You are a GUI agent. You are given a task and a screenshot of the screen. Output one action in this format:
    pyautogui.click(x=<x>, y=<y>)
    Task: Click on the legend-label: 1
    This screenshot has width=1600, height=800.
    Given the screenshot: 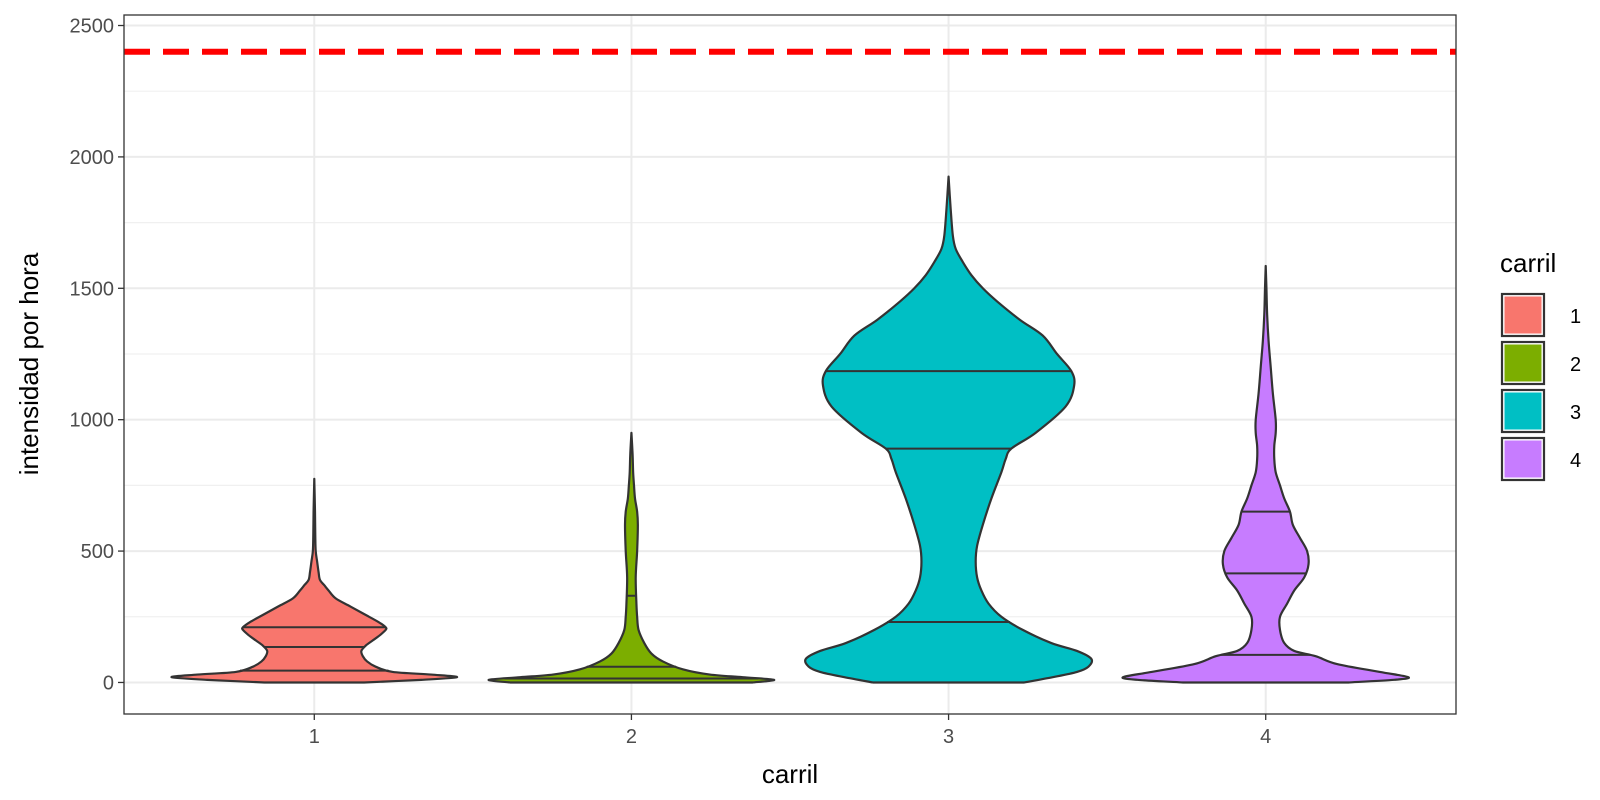 What is the action you would take?
    pyautogui.click(x=1575, y=317)
    